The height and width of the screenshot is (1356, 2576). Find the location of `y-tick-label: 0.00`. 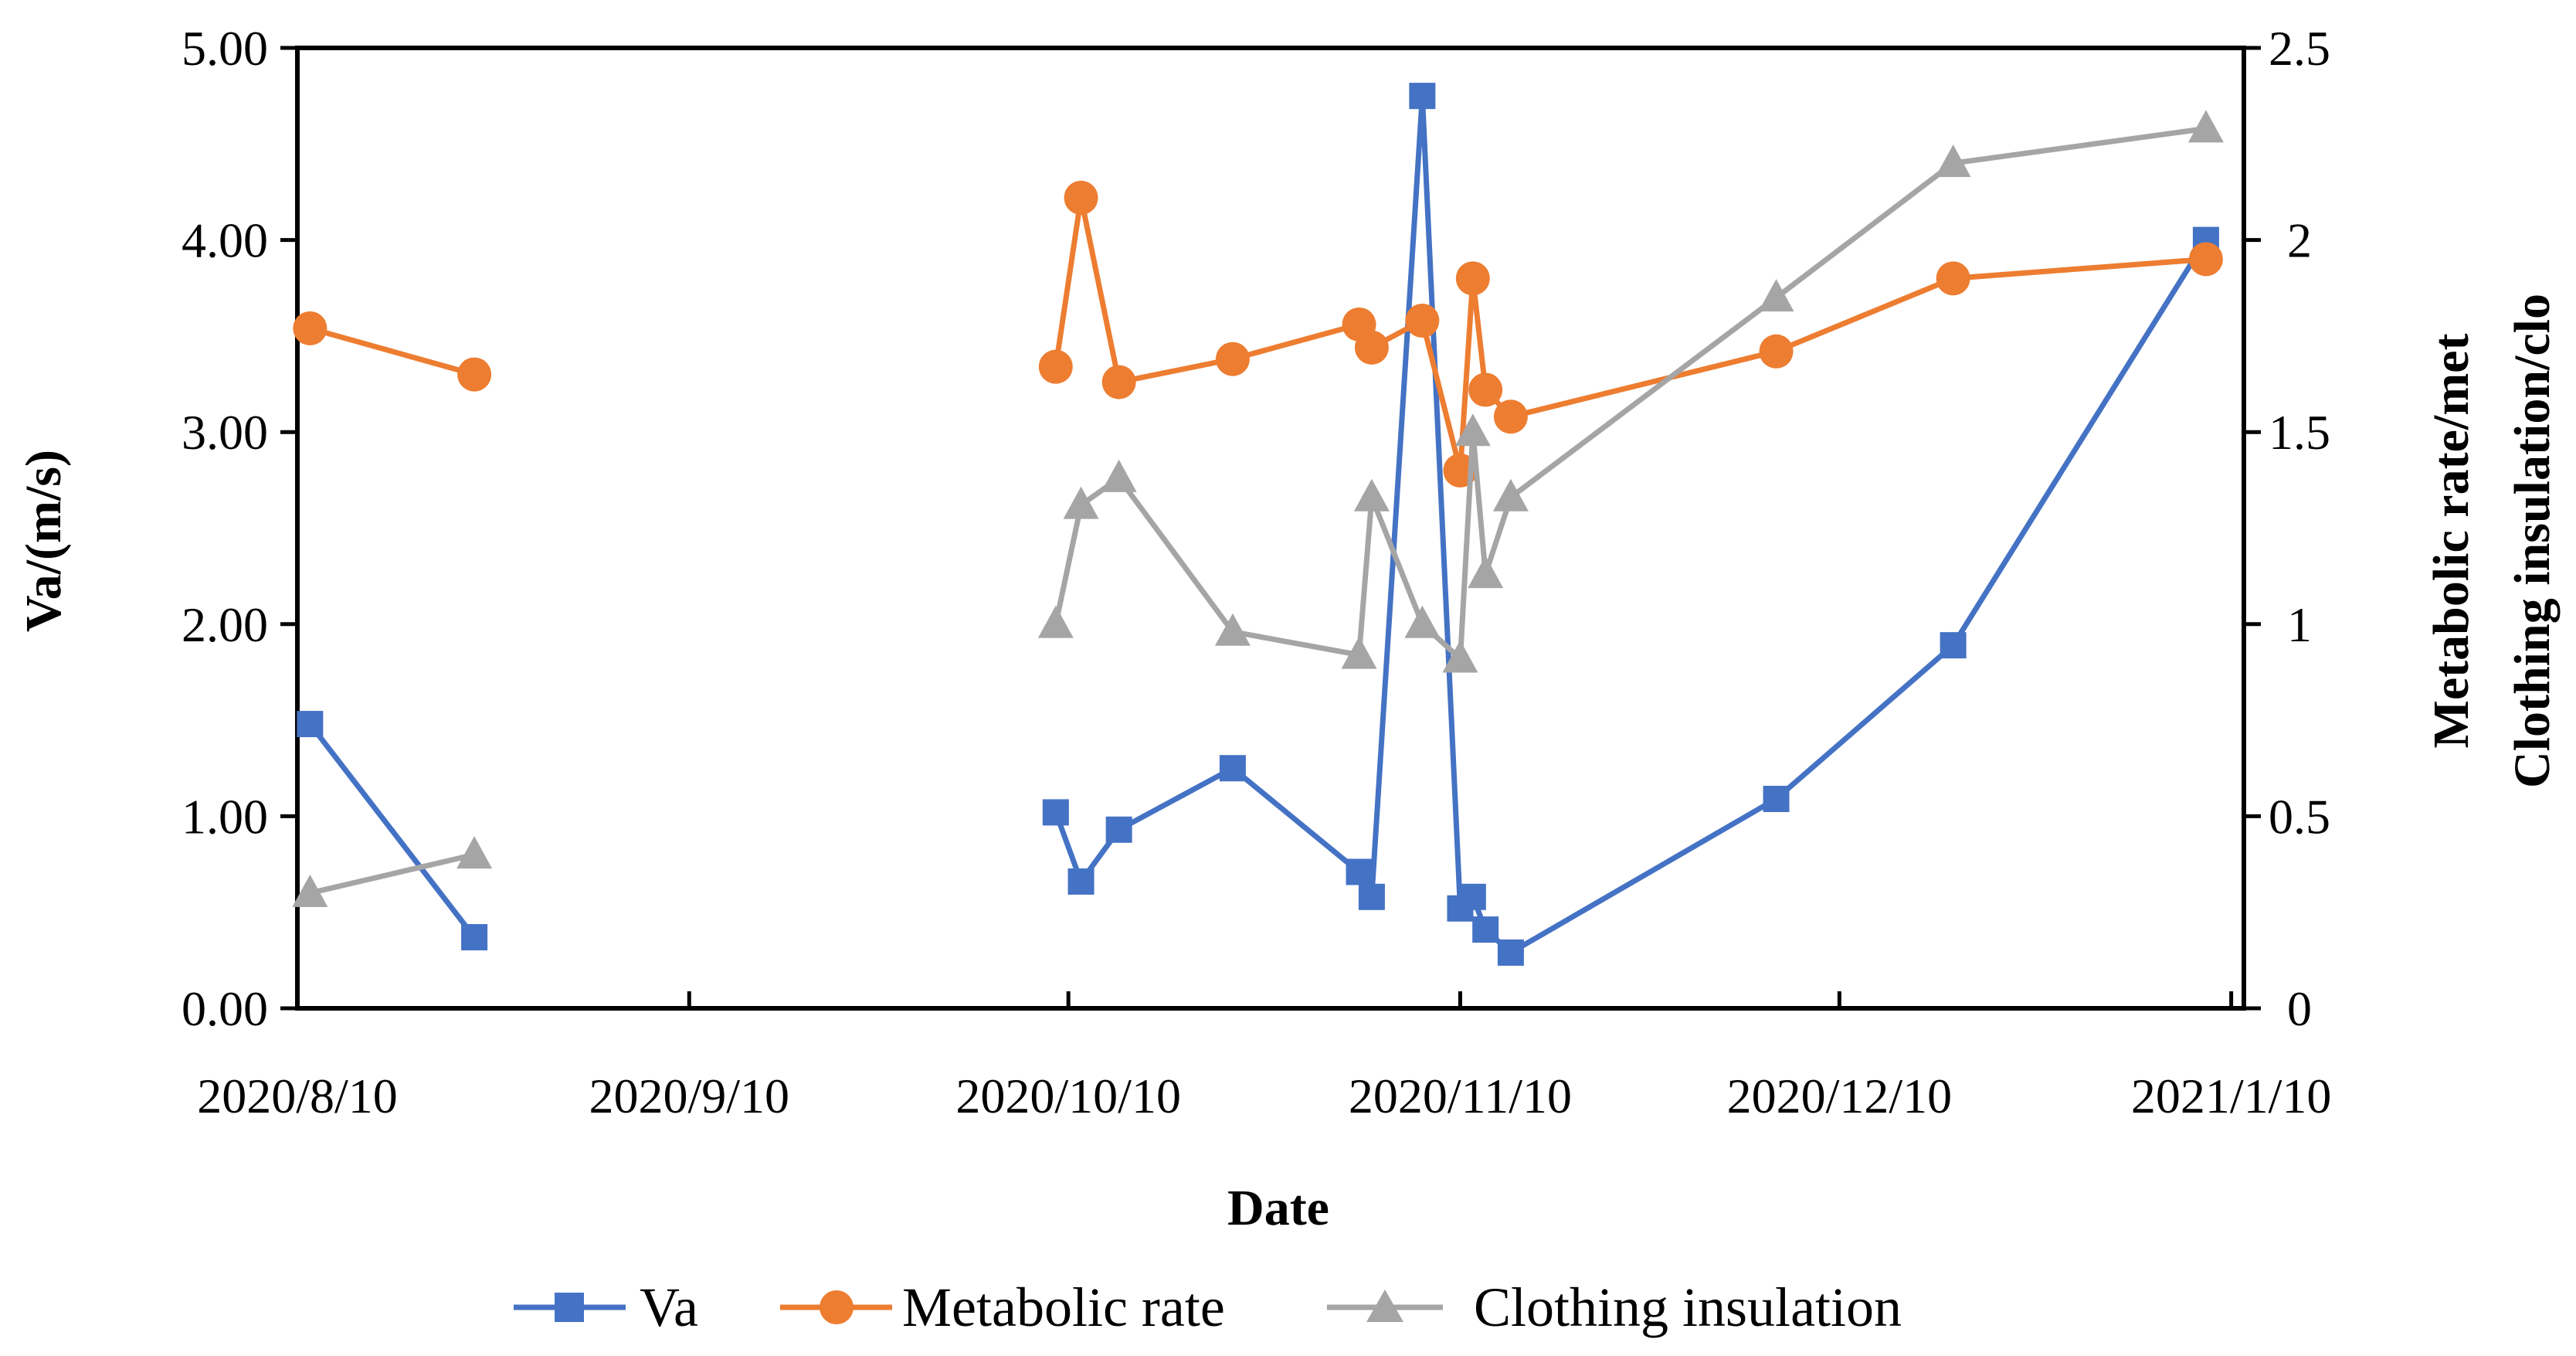

y-tick-label: 0.00 is located at coordinates (225, 1009).